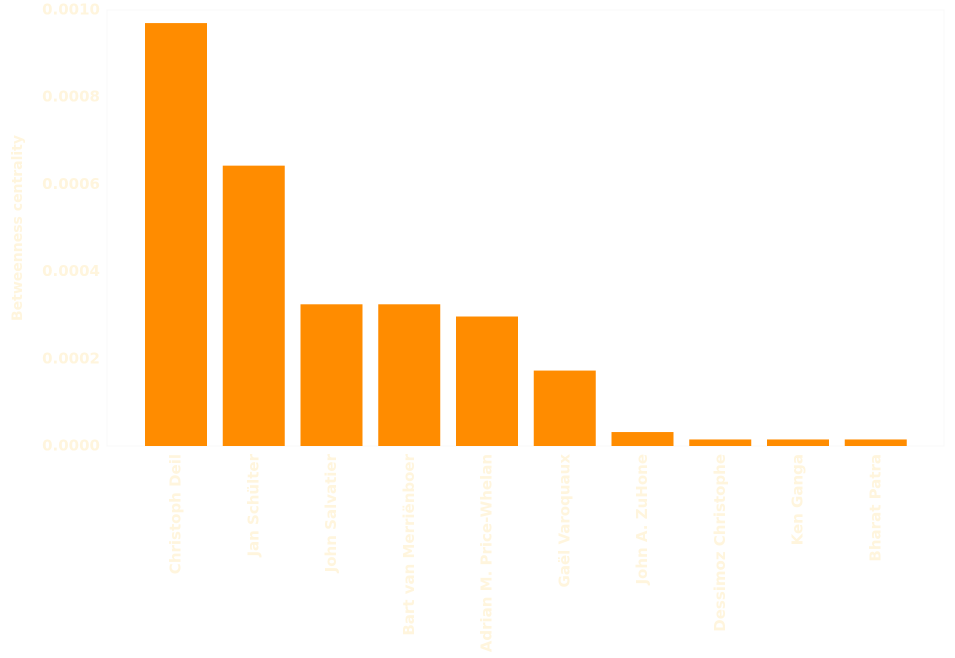 This screenshot has height=658, width=955. What do you see at coordinates (642, 520) in the screenshot?
I see `x-tick-label: John A. ZuHone` at bounding box center [642, 520].